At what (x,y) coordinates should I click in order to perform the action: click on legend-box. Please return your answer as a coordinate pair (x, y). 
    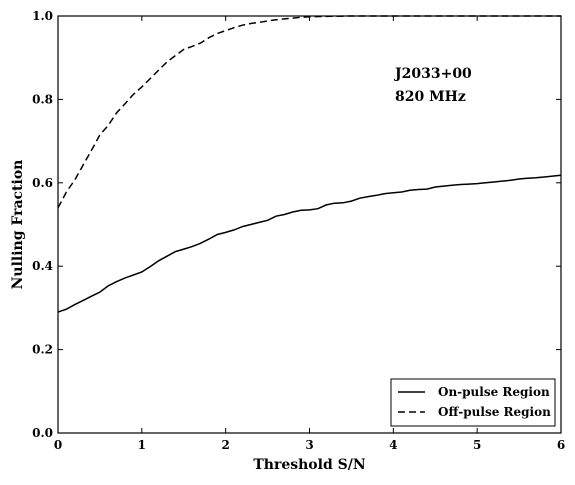
    Looking at the image, I should click on (473, 402).